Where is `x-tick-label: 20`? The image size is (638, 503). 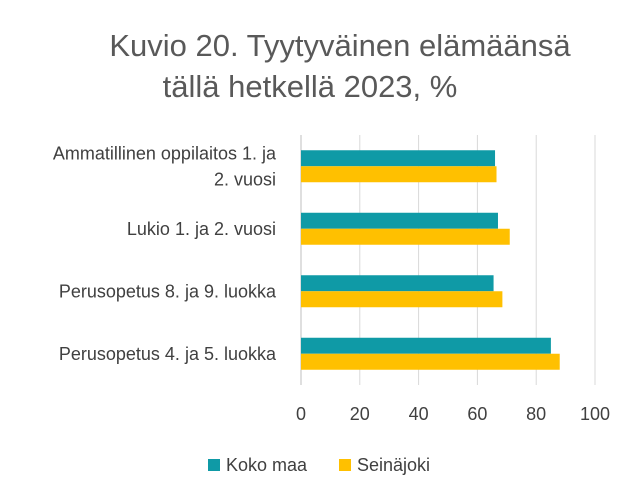 x-tick-label: 20 is located at coordinates (360, 414).